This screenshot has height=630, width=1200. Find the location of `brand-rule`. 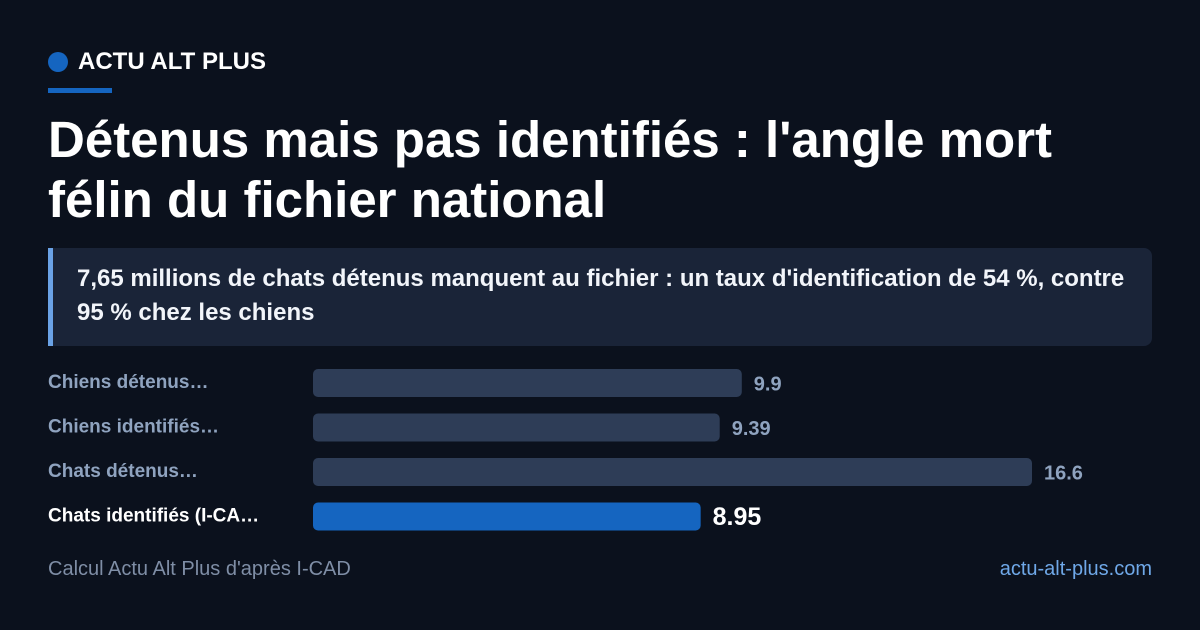

brand-rule is located at coordinates (80, 90).